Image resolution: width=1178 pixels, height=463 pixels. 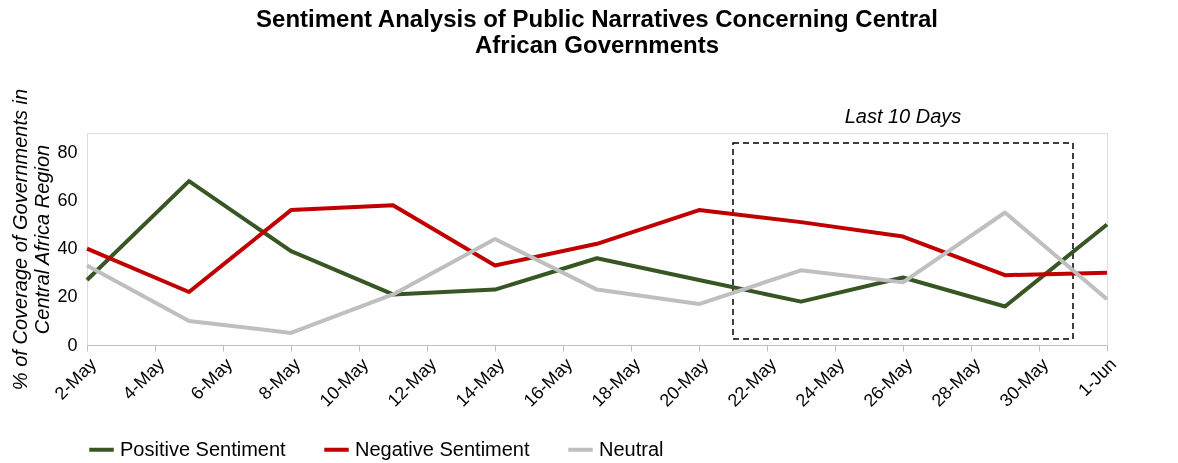 I want to click on y-axis-title: % of Coverage of Governments in Central Africa Region, so click(x=31, y=239).